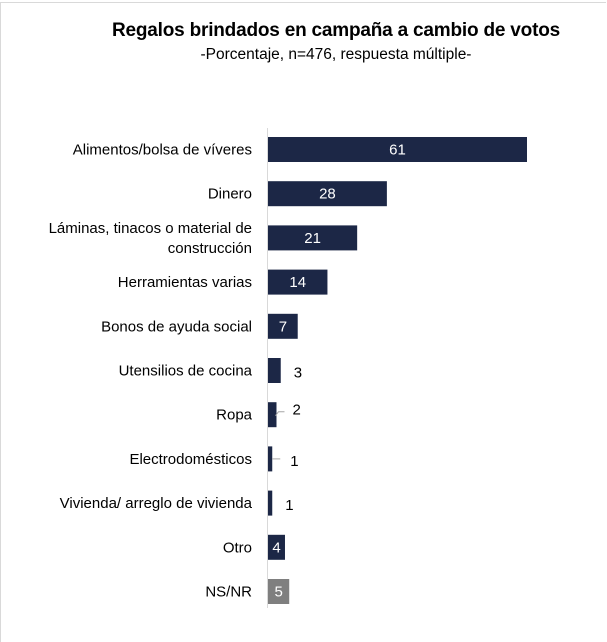  What do you see at coordinates (336, 54) in the screenshot?
I see `chart-subtitle: -Porcentaje, n=476, respuesta múltiple-` at bounding box center [336, 54].